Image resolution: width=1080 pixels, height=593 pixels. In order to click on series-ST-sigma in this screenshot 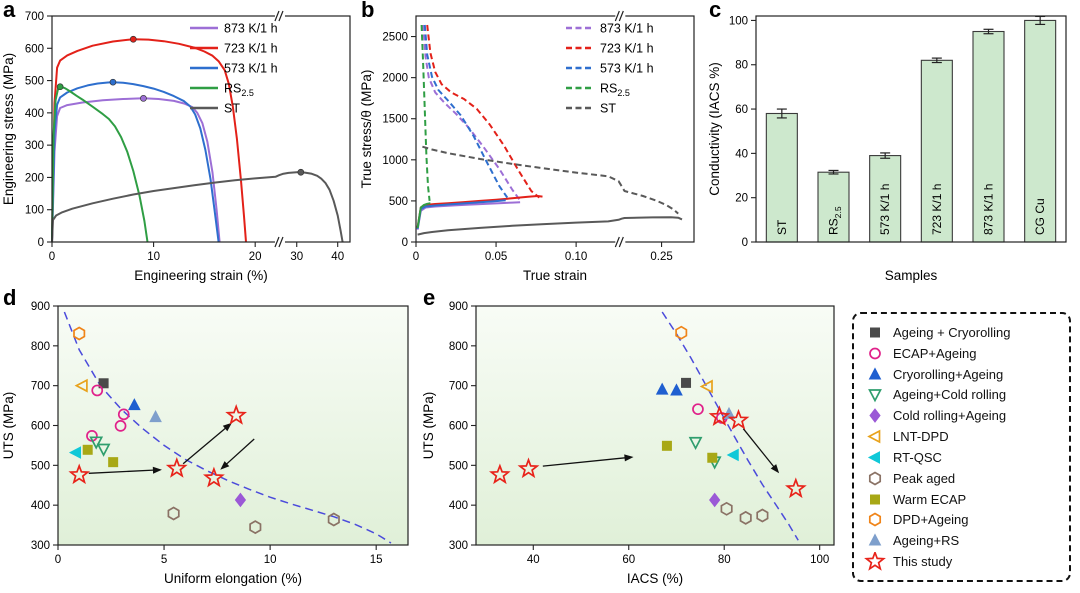, I will do `click(550, 226)`.